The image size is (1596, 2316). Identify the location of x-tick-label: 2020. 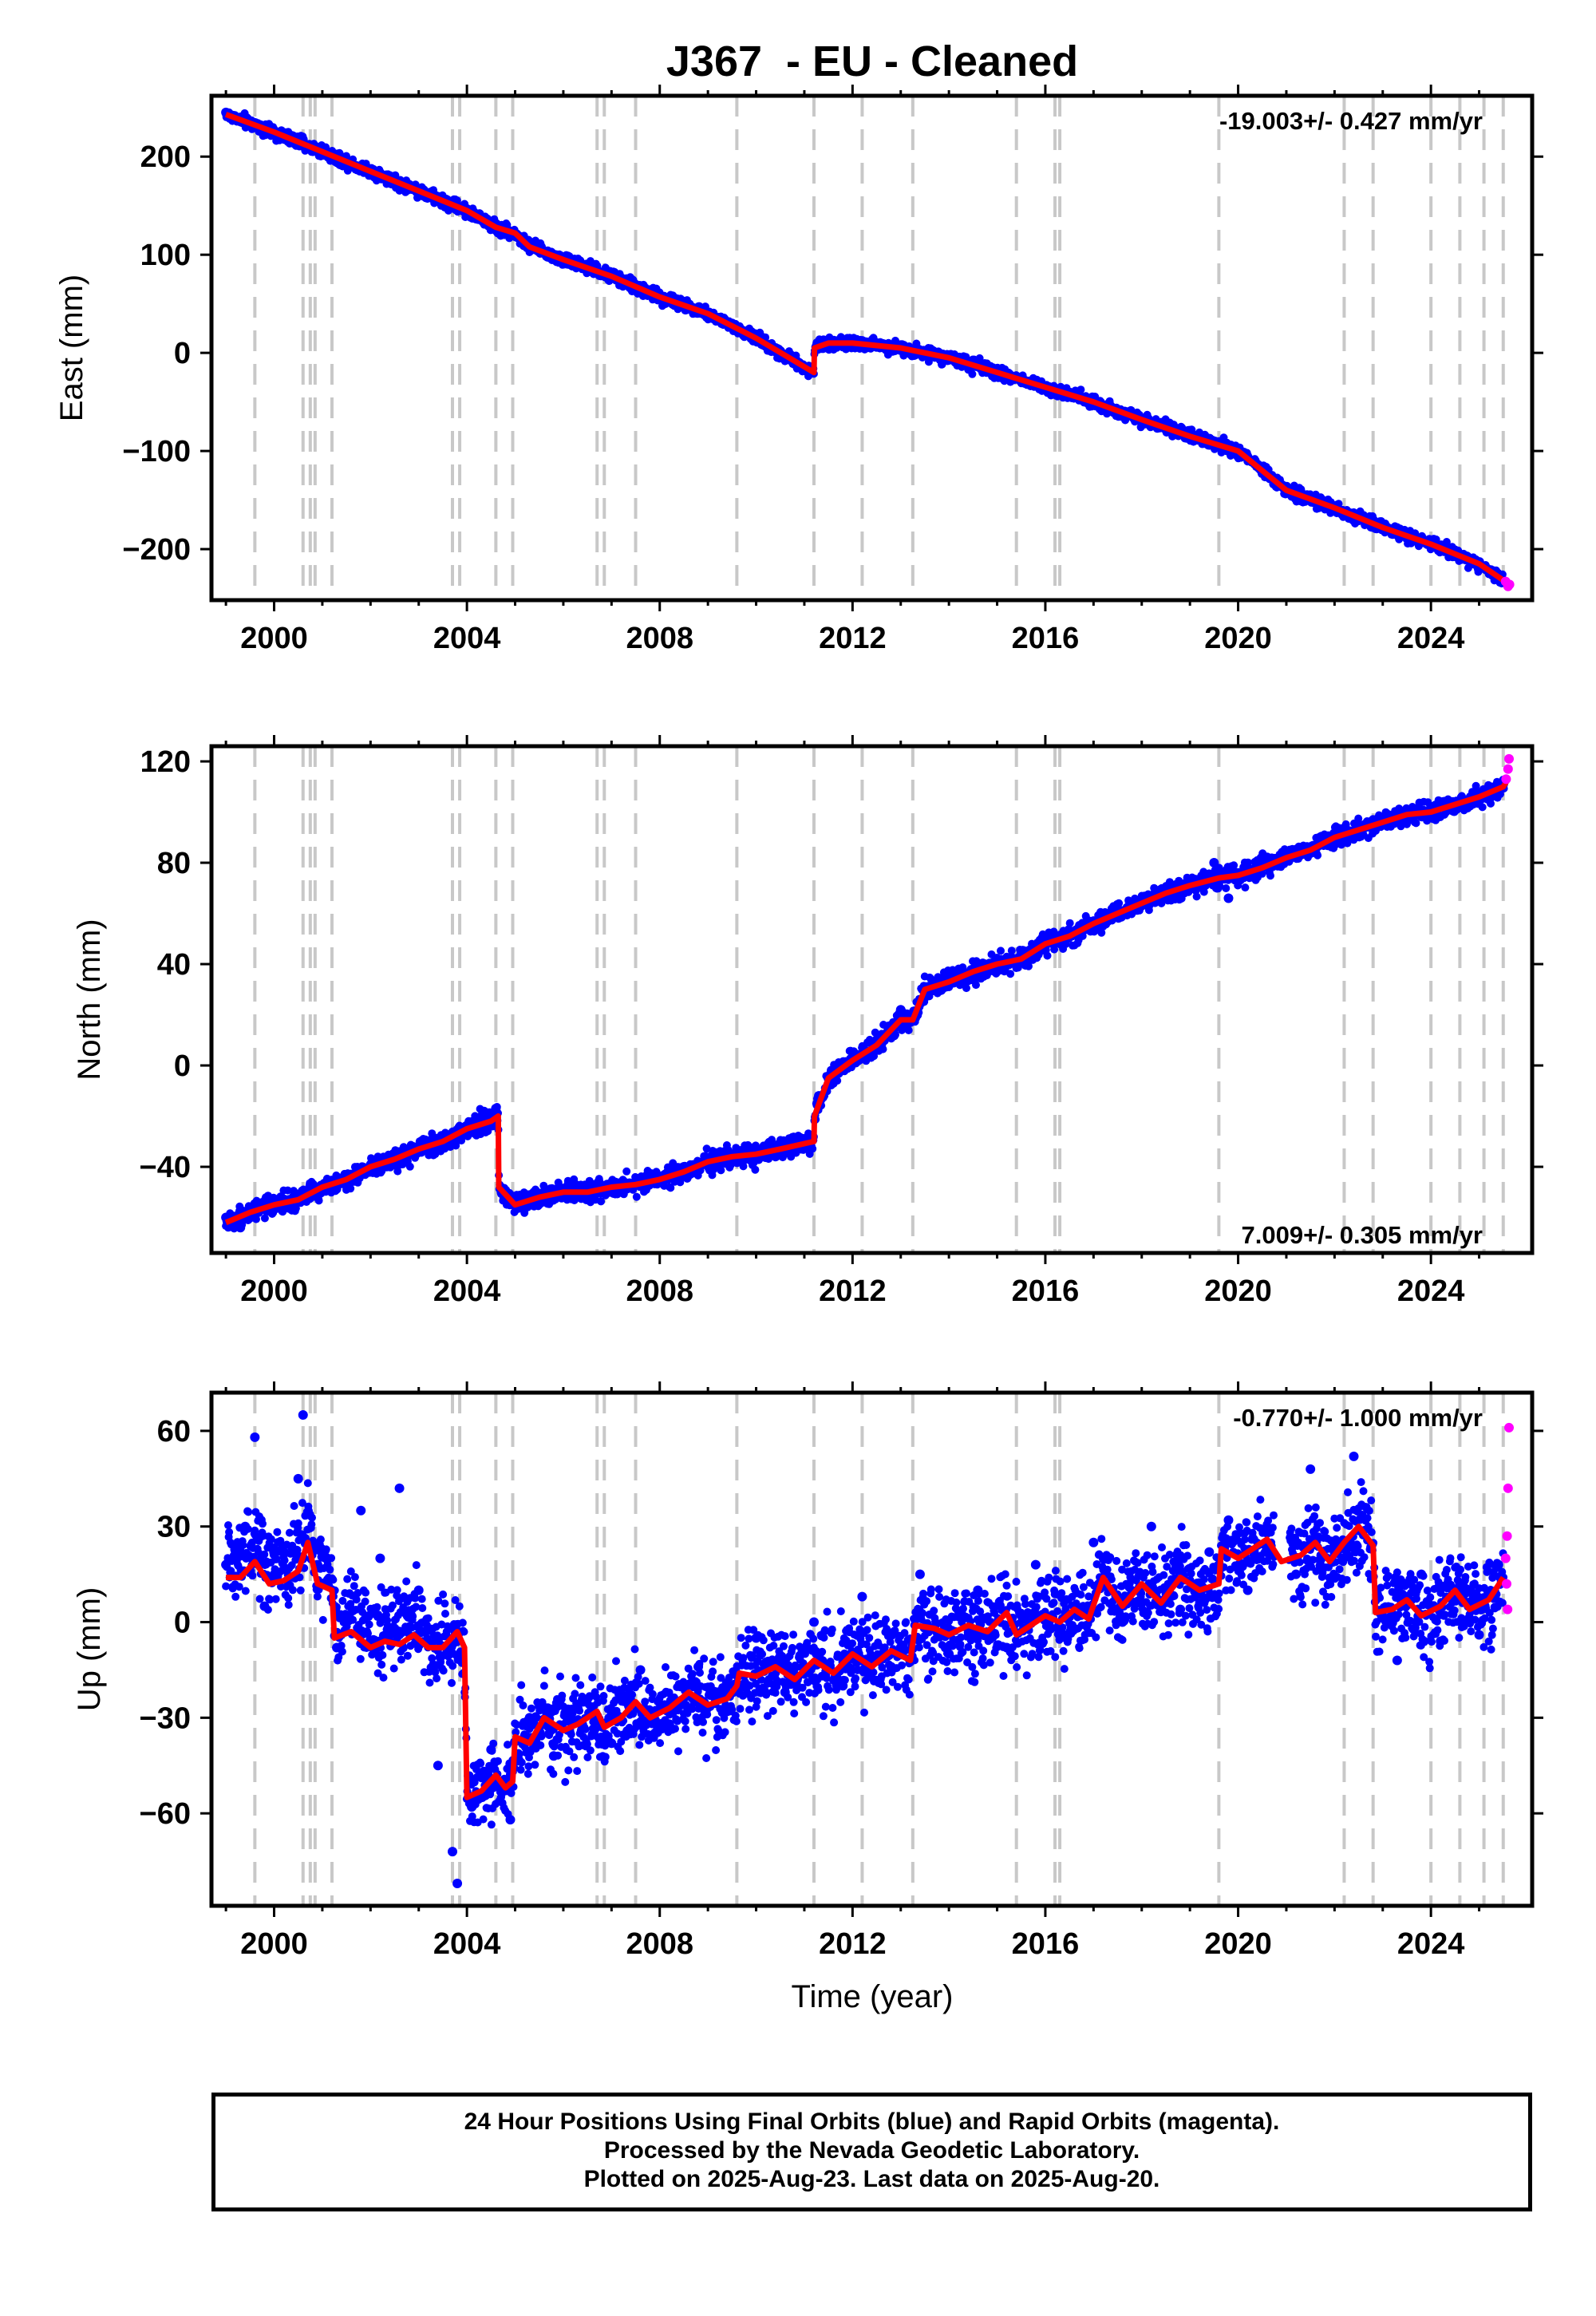
(1238, 638).